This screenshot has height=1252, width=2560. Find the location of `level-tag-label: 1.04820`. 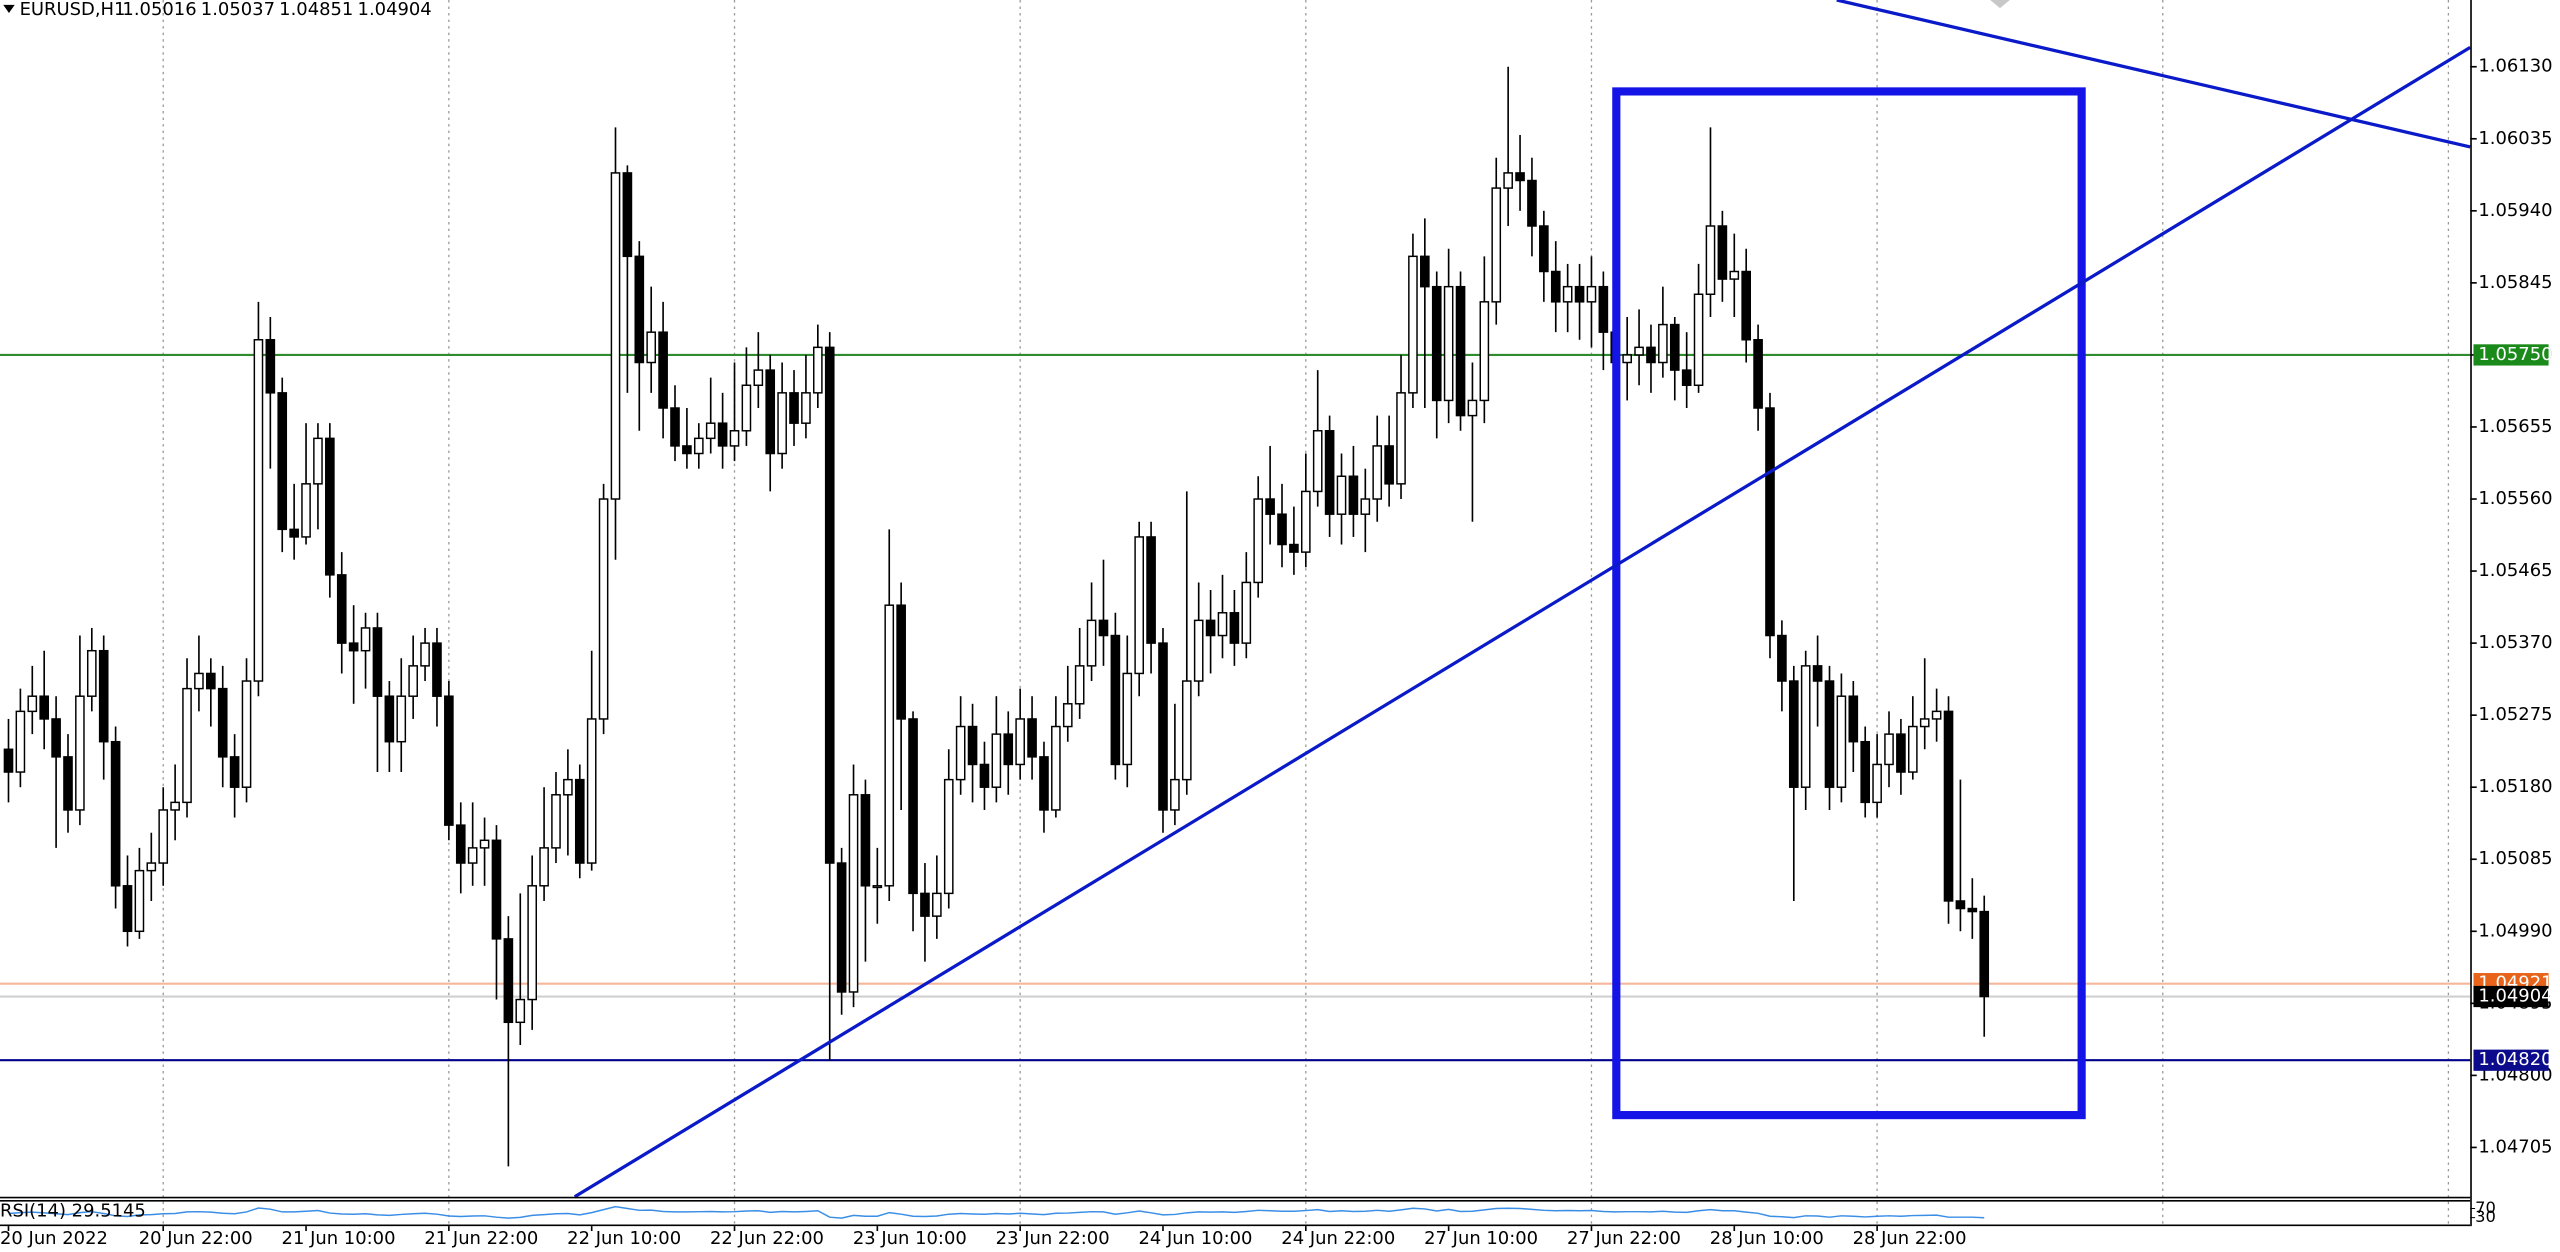

level-tag-label: 1.04820 is located at coordinates (2515, 1059).